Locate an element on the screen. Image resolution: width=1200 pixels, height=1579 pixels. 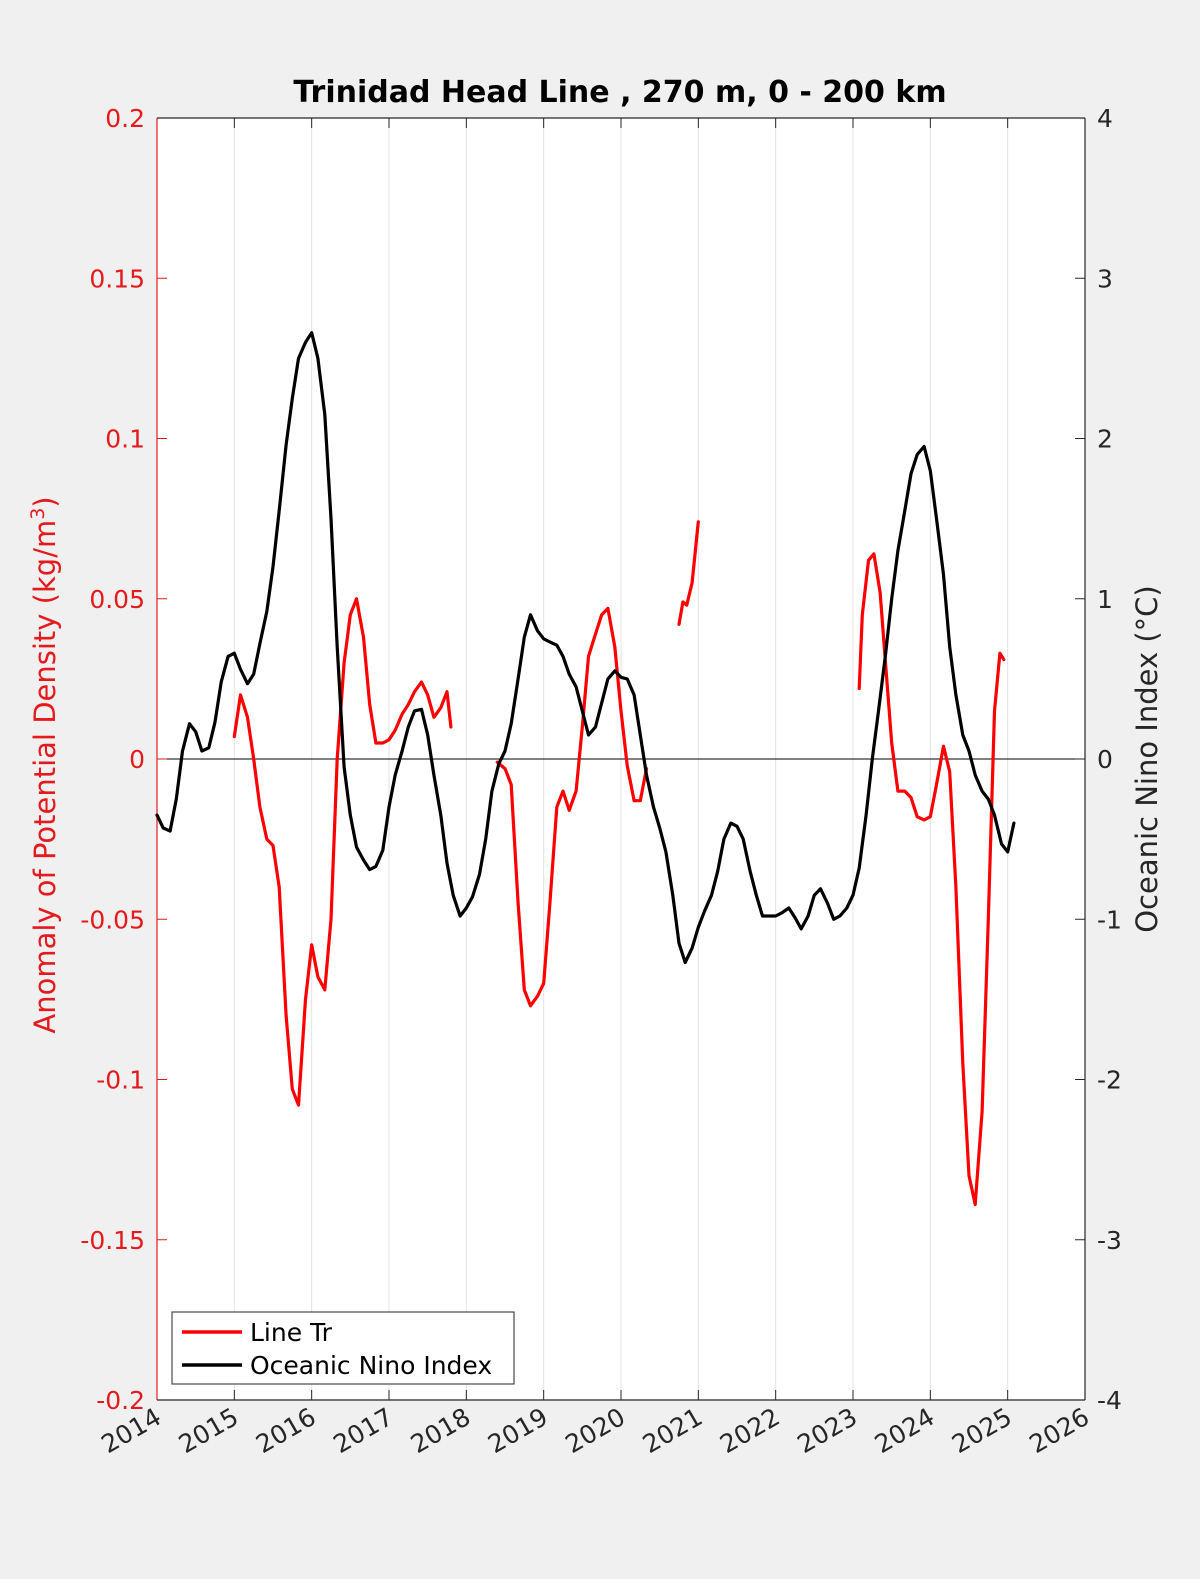
x-tick-label: 2020 is located at coordinates (595, 1430).